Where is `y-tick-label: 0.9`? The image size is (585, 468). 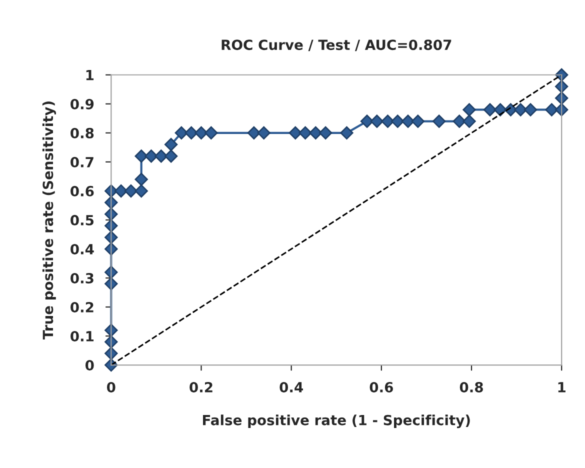
y-tick-label: 0.9 is located at coordinates (82, 104).